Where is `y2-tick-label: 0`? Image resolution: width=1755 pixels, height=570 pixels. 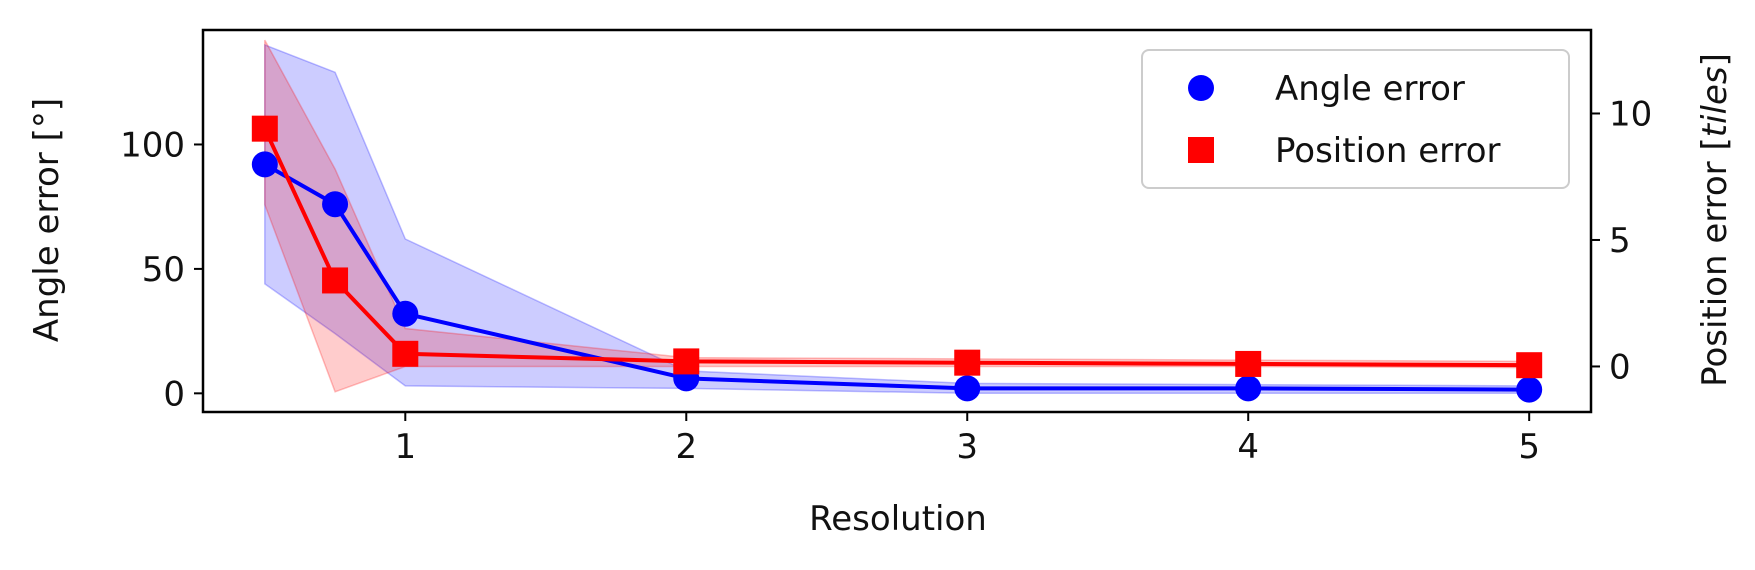
y2-tick-label: 0 is located at coordinates (1620, 367).